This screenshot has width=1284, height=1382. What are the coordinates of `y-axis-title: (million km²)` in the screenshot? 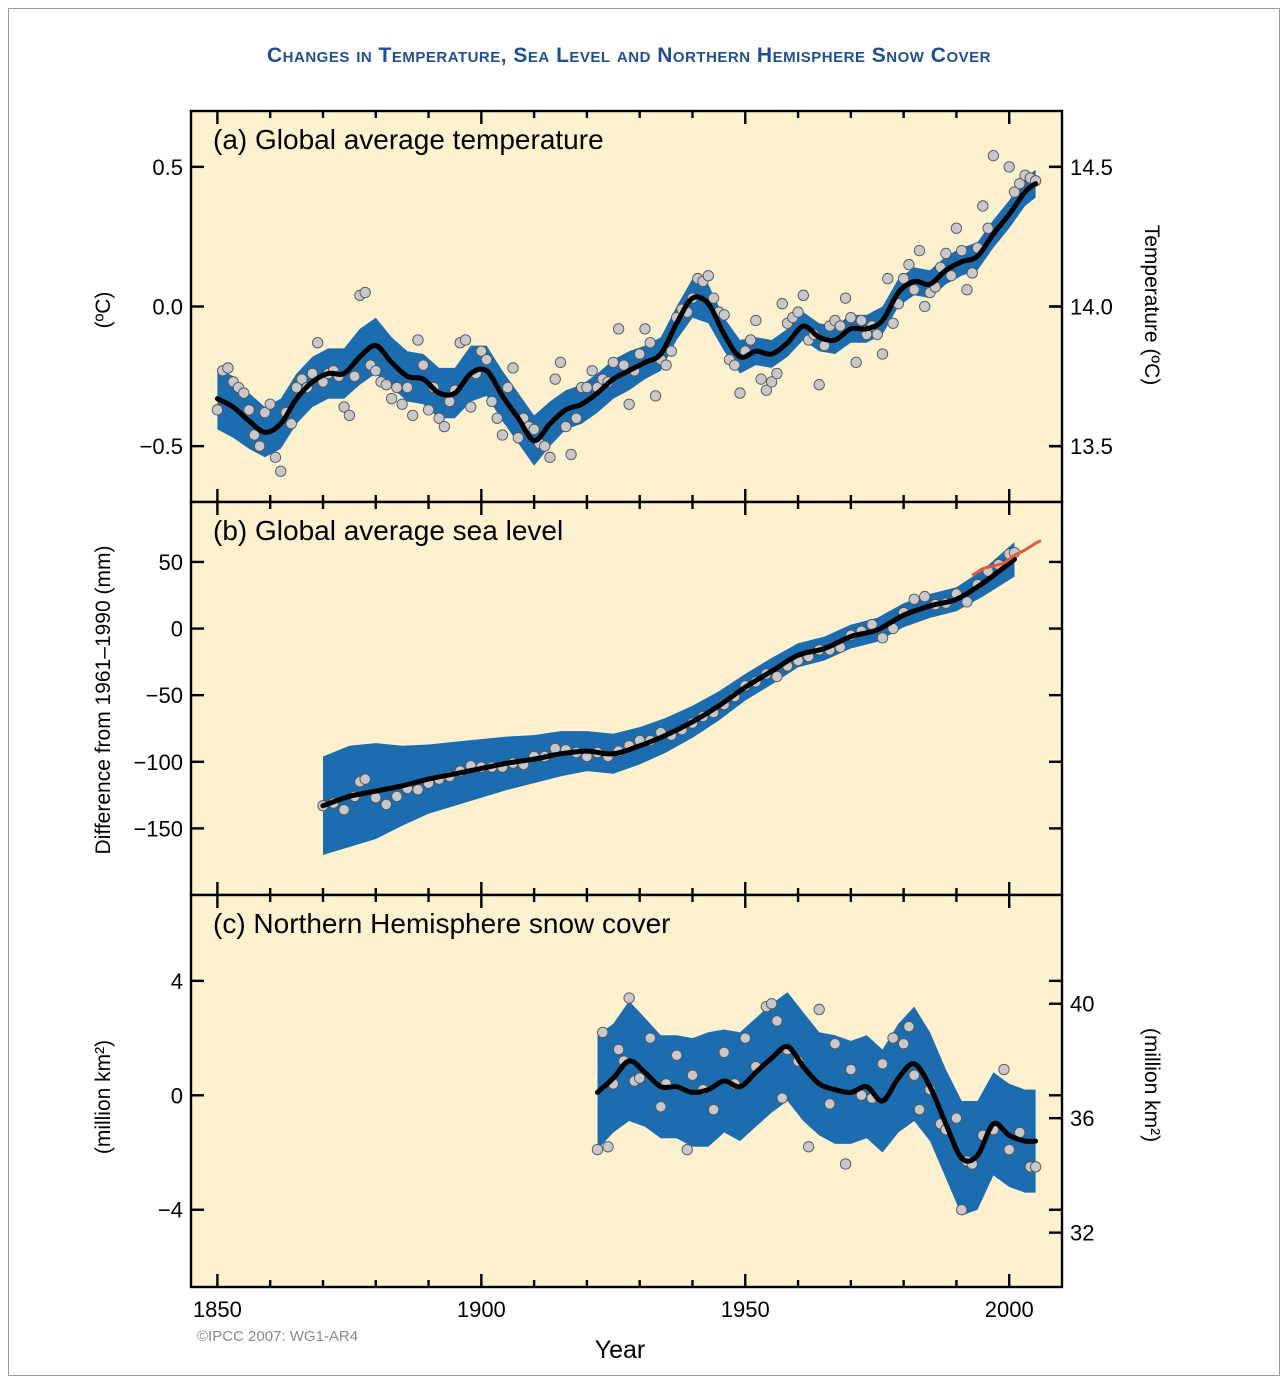 It's located at (103, 1097).